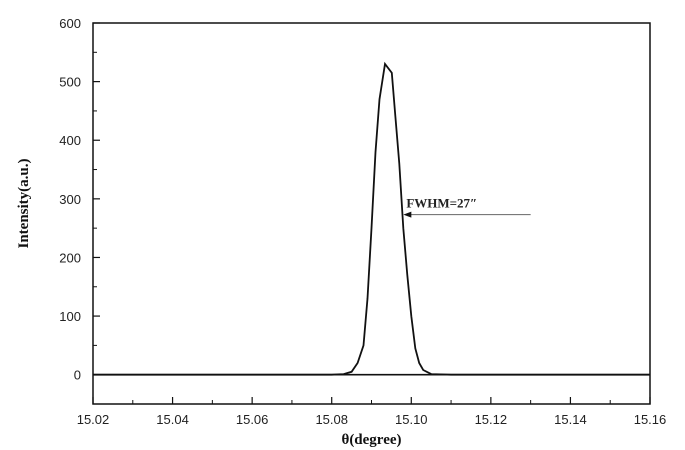  I want to click on x-tick-label: 15.08, so click(331, 419).